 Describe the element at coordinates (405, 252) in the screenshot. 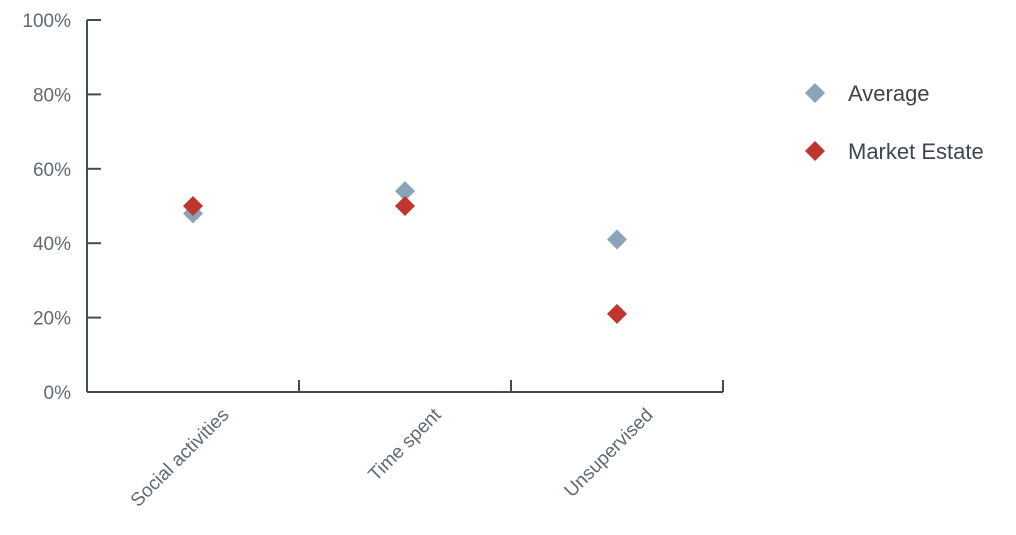

I see `data-points` at that location.